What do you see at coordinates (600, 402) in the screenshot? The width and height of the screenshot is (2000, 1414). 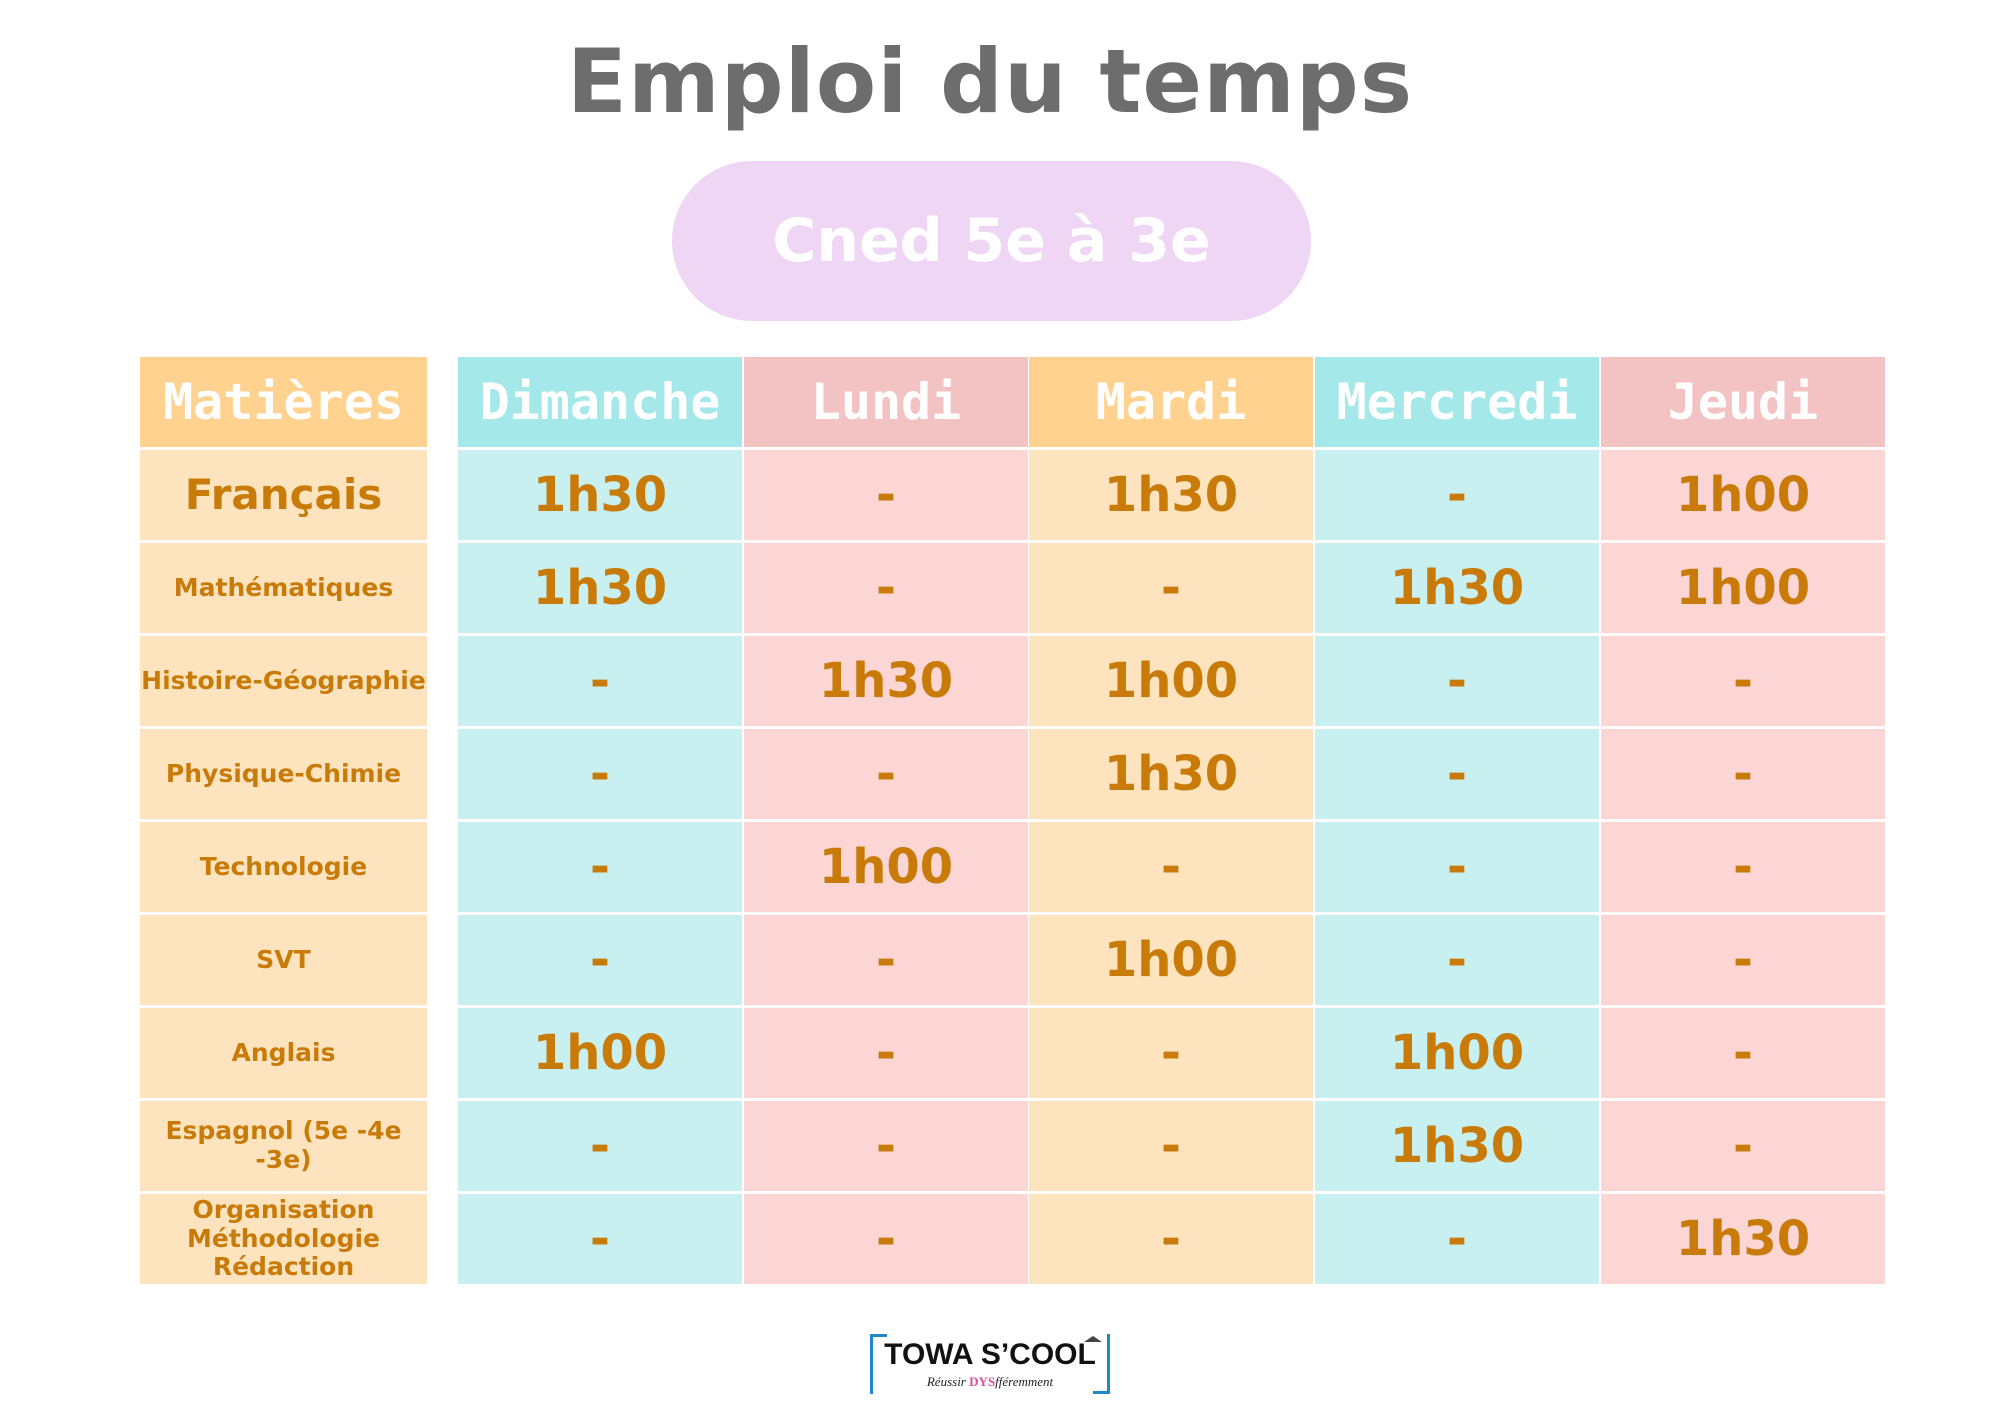 I see `day-header-0: Dimanche` at bounding box center [600, 402].